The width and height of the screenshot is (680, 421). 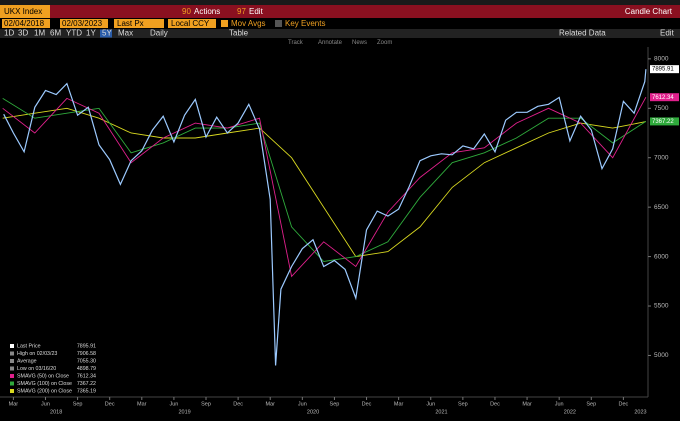 I want to click on legend-value: 7612.34, so click(x=86, y=376).